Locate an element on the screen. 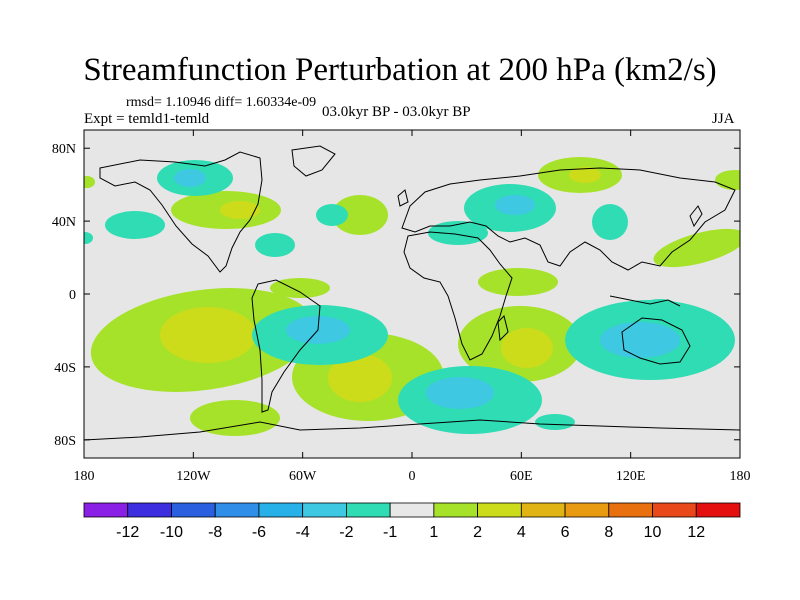 This screenshot has width=800, height=600. lon-tick-label: 120W is located at coordinates (193, 476).